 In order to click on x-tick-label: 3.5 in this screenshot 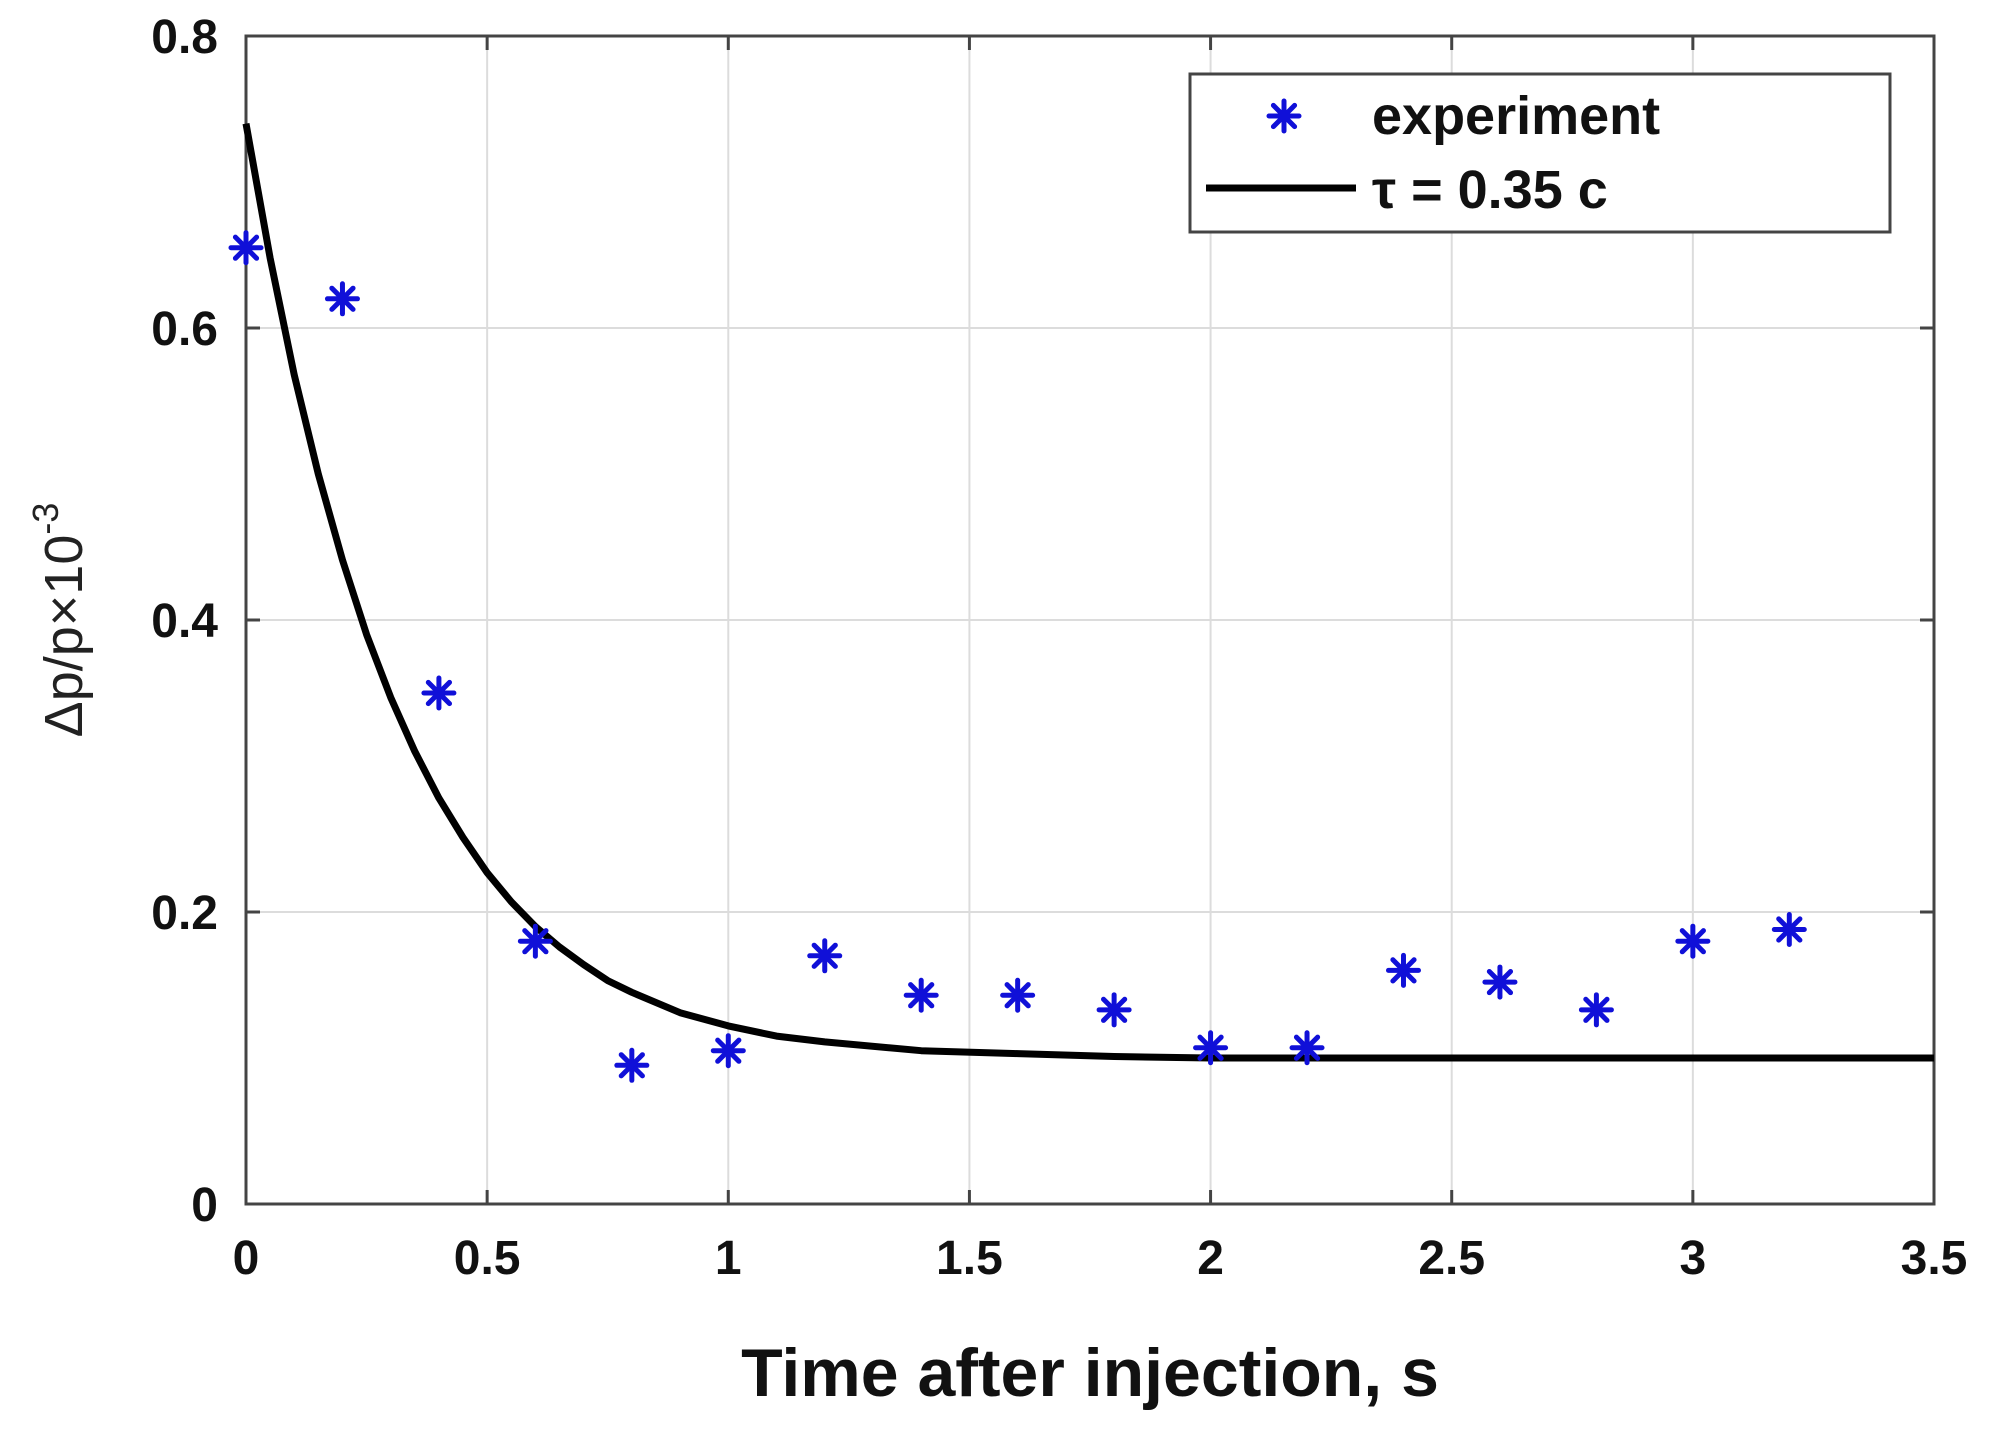, I will do `click(1934, 1258)`.